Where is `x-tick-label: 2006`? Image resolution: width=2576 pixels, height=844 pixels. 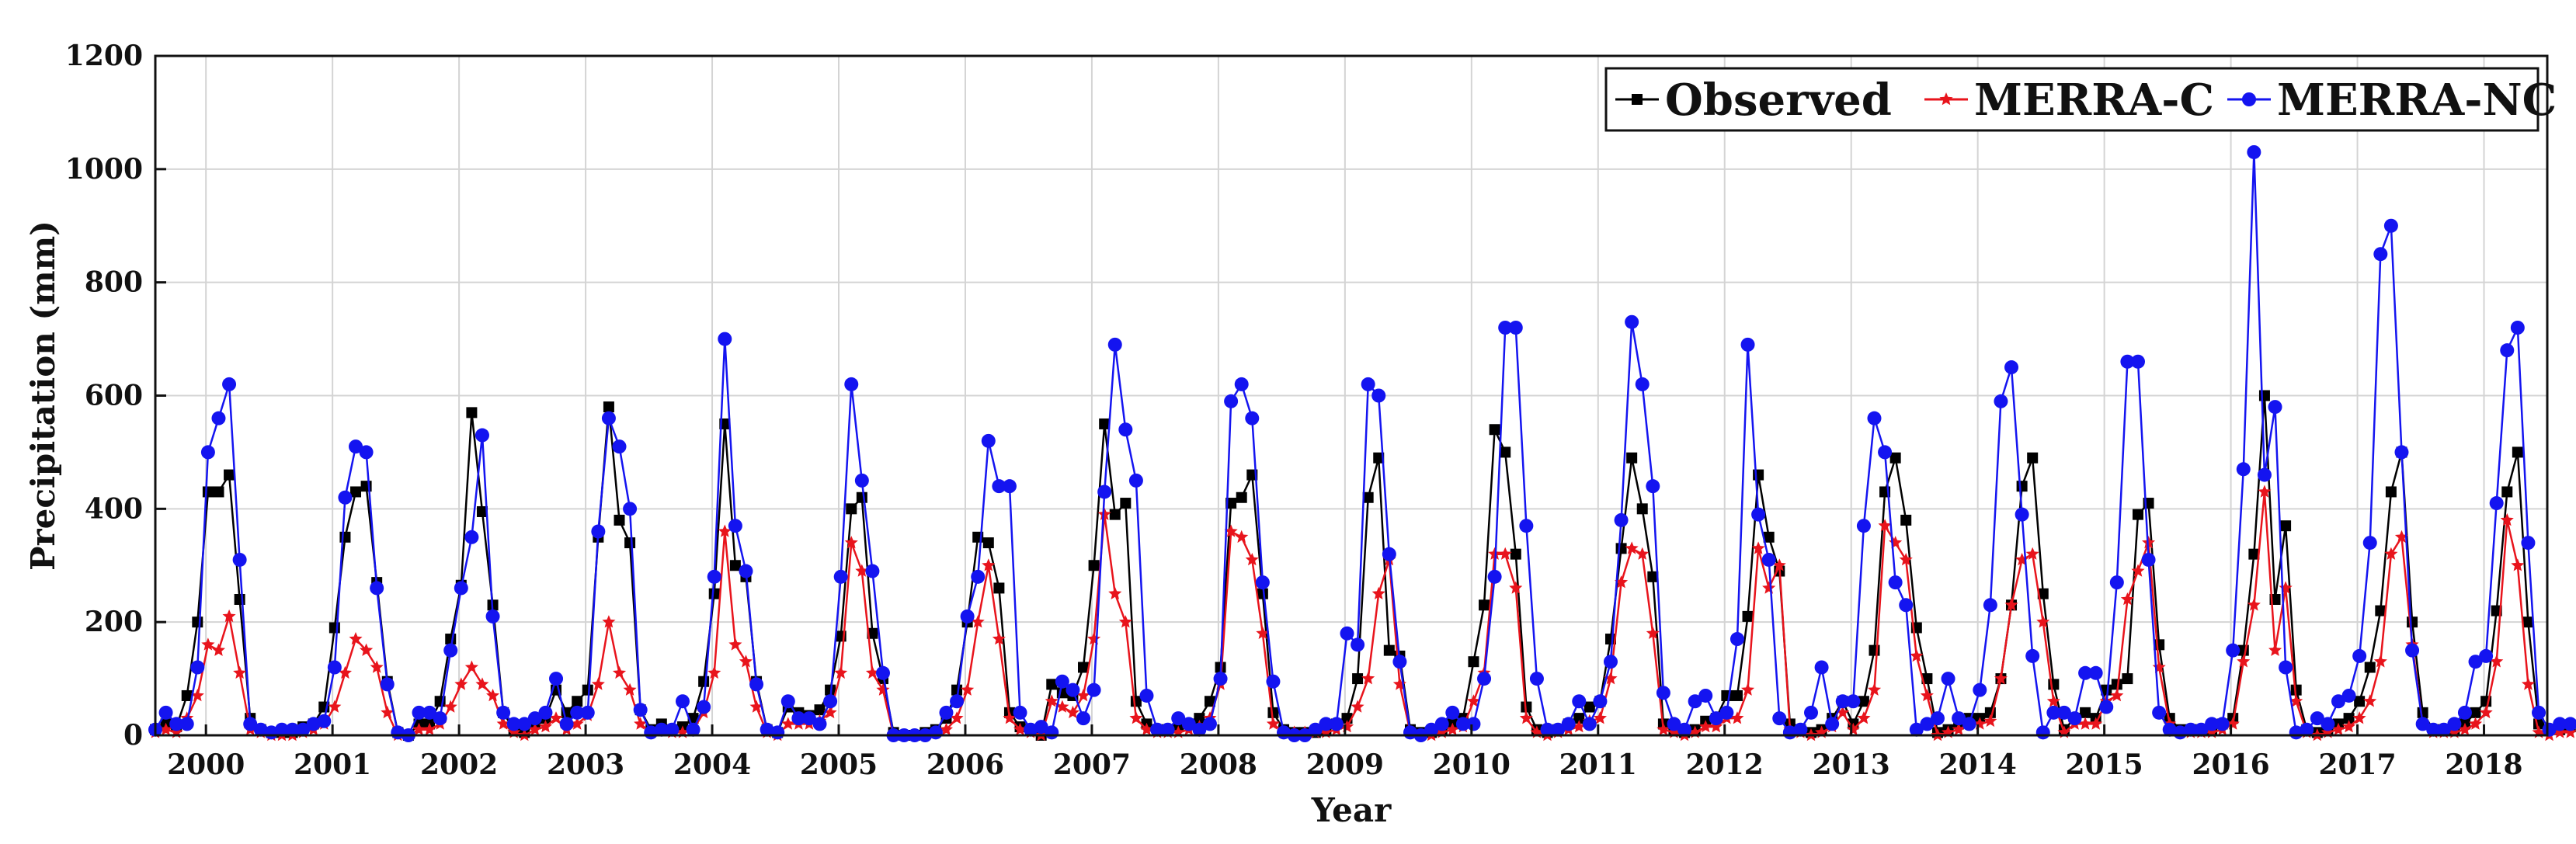 x-tick-label: 2006 is located at coordinates (965, 764).